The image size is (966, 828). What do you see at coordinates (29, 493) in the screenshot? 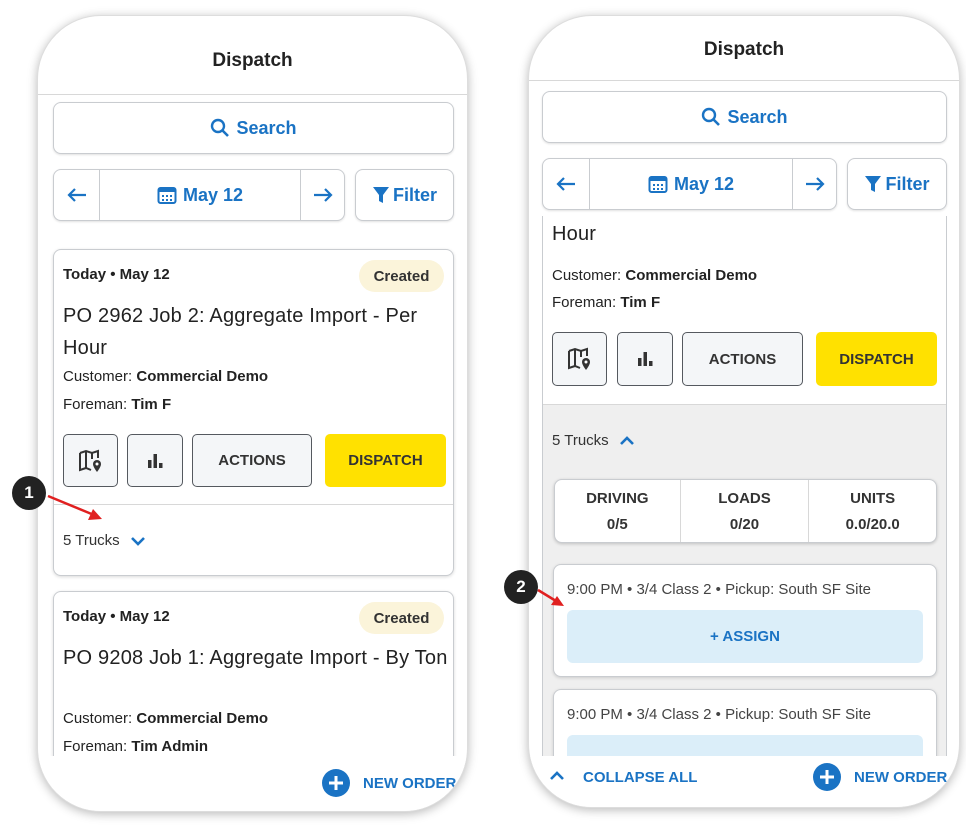
I see `annotation-badge: 1` at bounding box center [29, 493].